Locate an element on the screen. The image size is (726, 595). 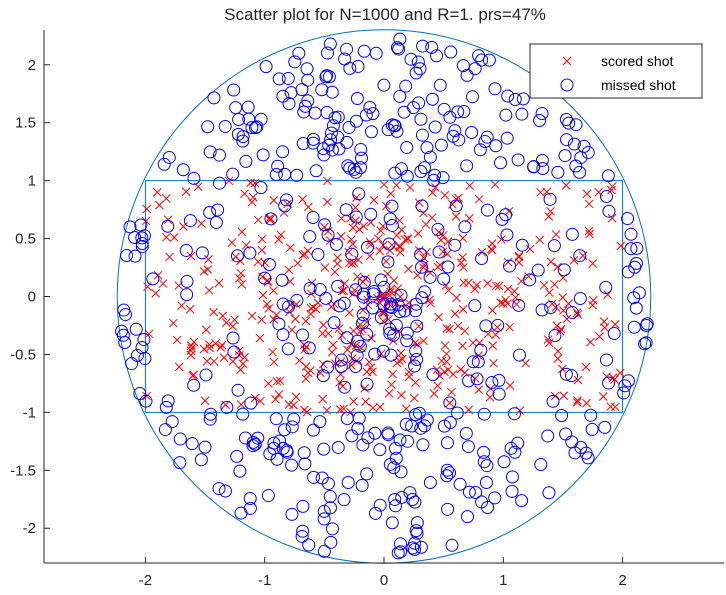
y-tick-label: -1 is located at coordinates (29, 412).